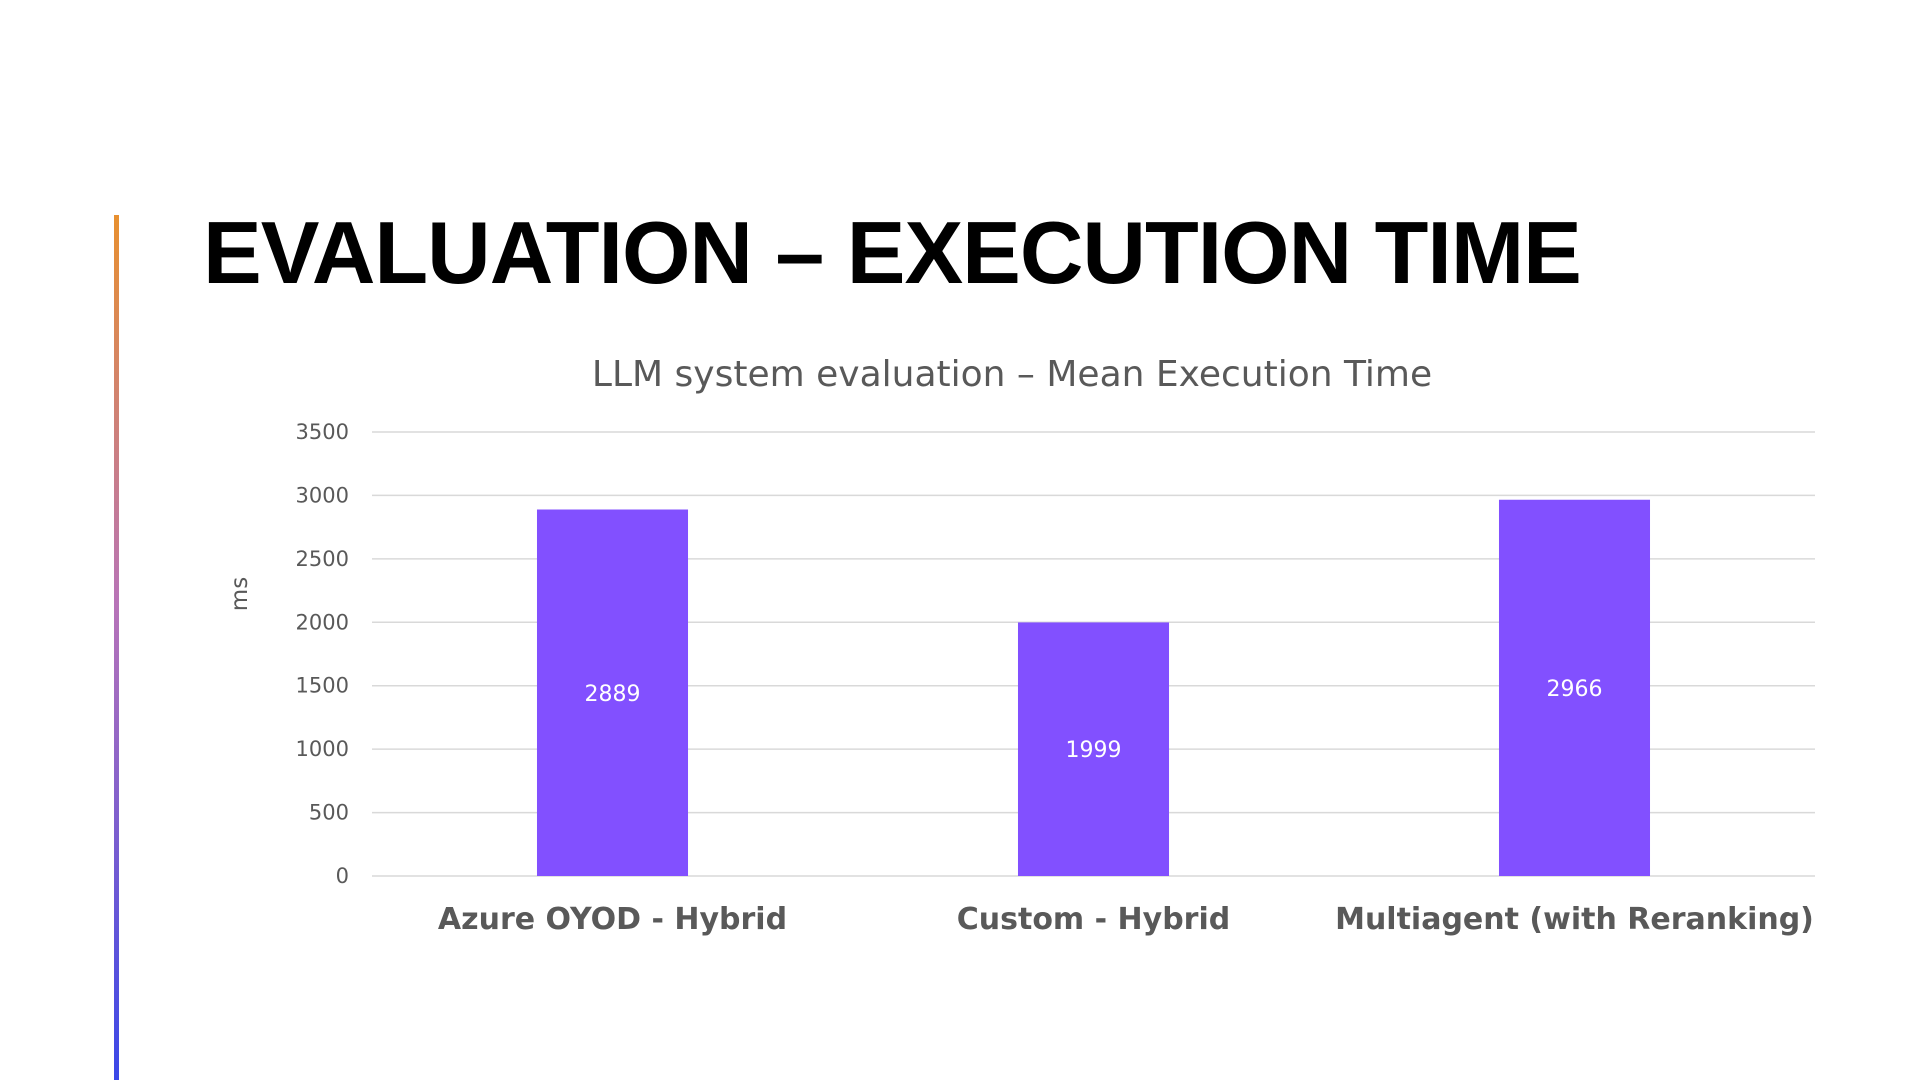  I want to click on y-tick-label: 500, so click(329, 813).